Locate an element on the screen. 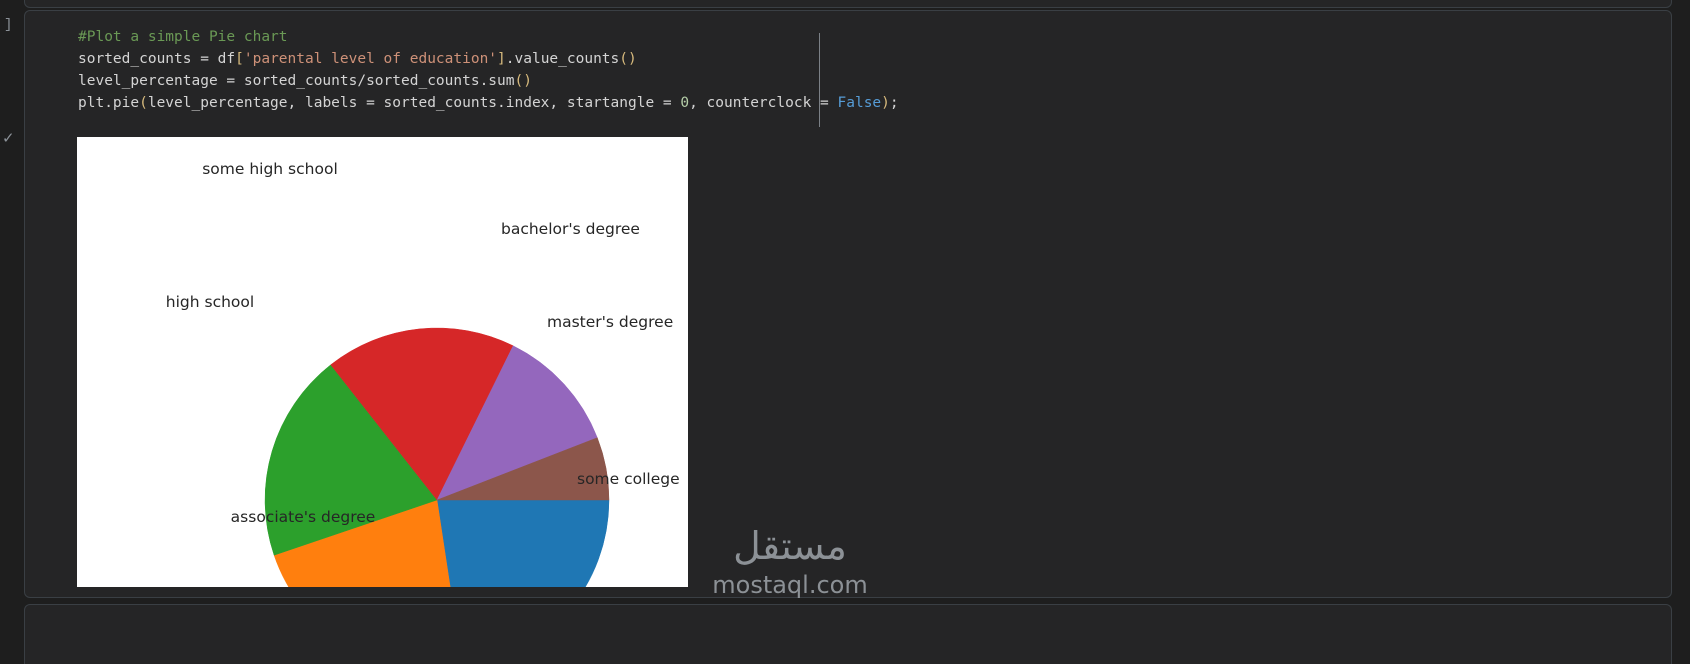 Image resolution: width=1690 pixels, height=664 pixels. cell-prompt-bracket: ] is located at coordinates (8, 25).